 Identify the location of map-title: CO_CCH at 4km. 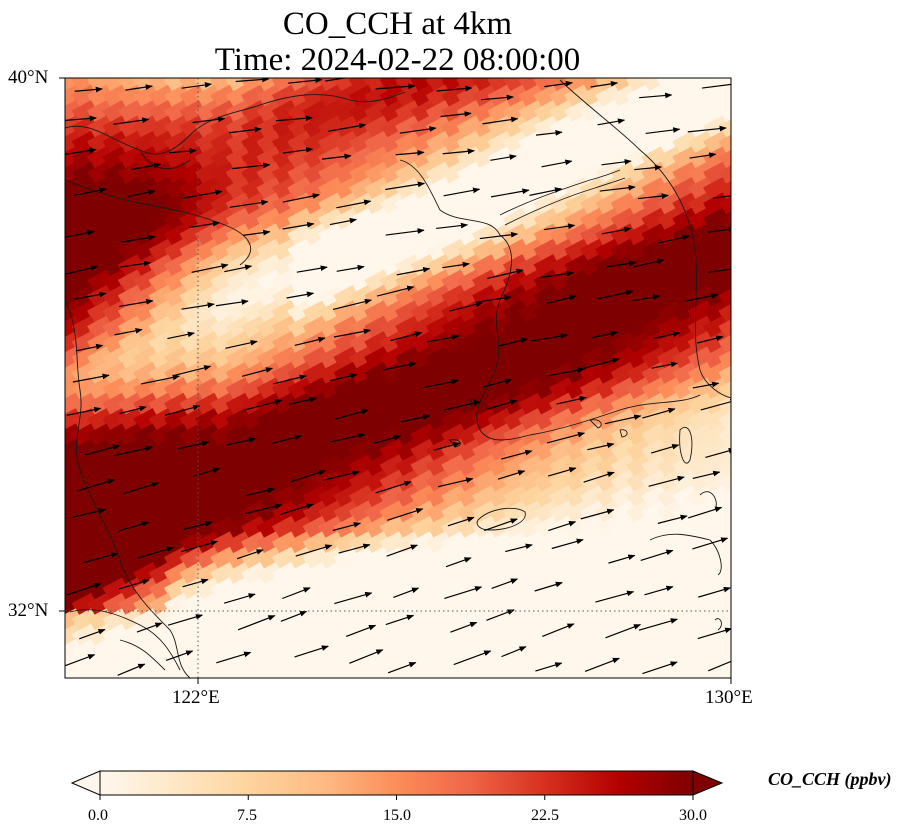
(397, 24).